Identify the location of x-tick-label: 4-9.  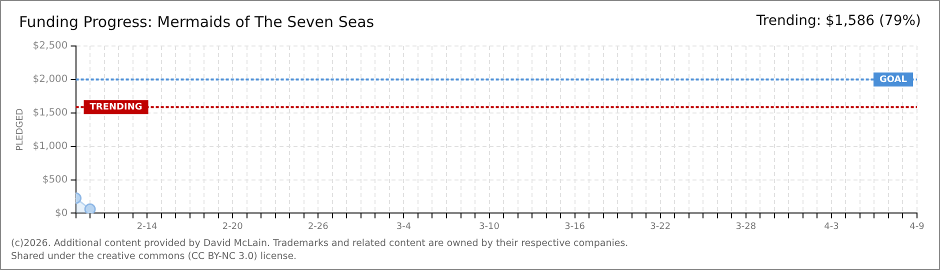
(917, 227).